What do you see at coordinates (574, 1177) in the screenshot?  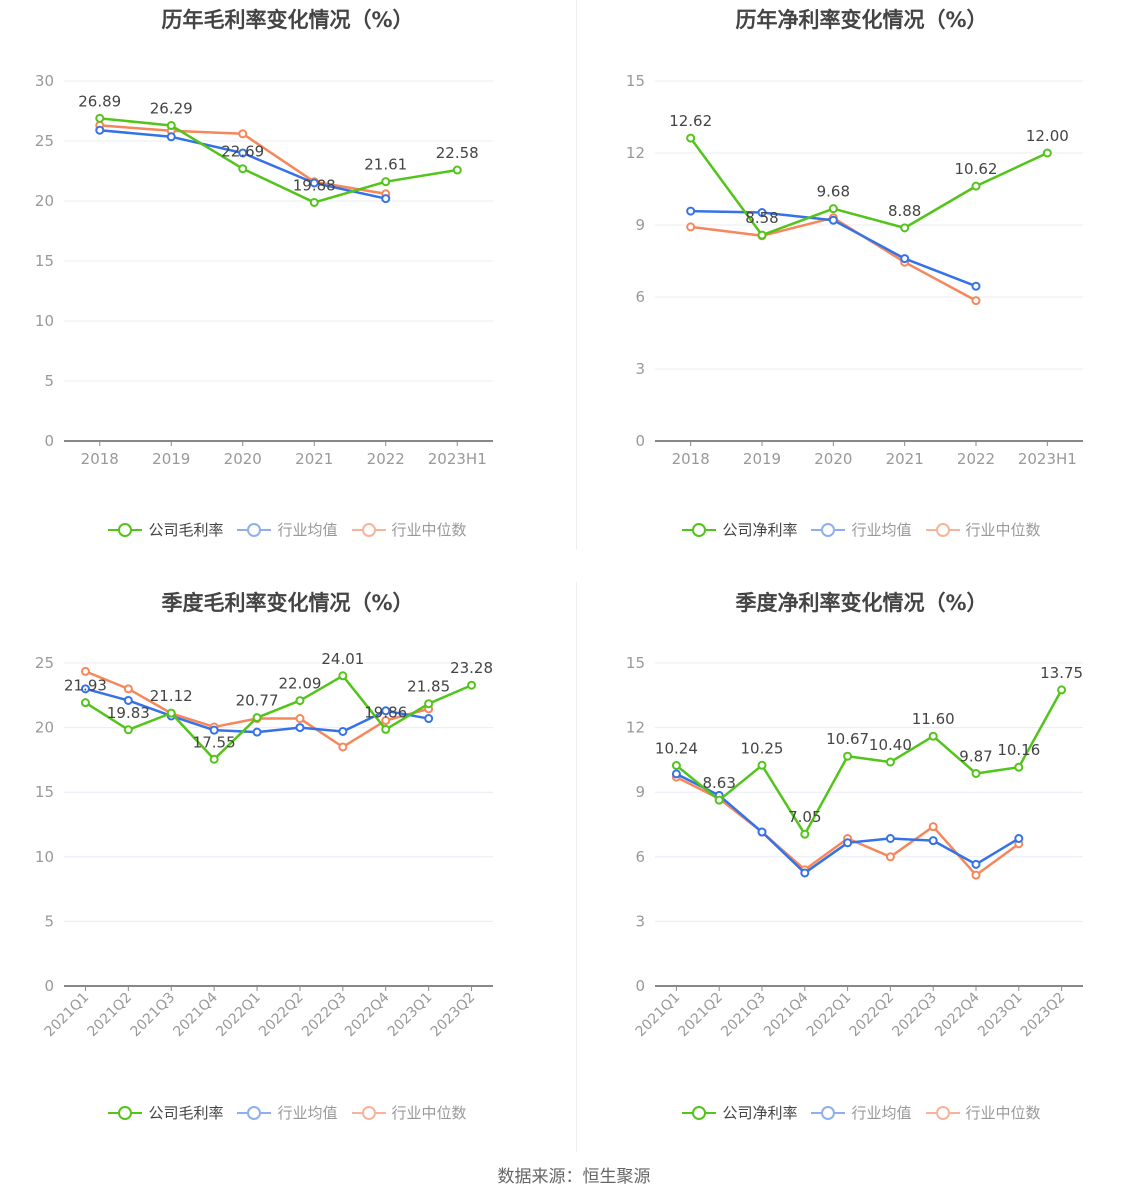 I see `data-source-footer: 数据来源：恒生聚源` at bounding box center [574, 1177].